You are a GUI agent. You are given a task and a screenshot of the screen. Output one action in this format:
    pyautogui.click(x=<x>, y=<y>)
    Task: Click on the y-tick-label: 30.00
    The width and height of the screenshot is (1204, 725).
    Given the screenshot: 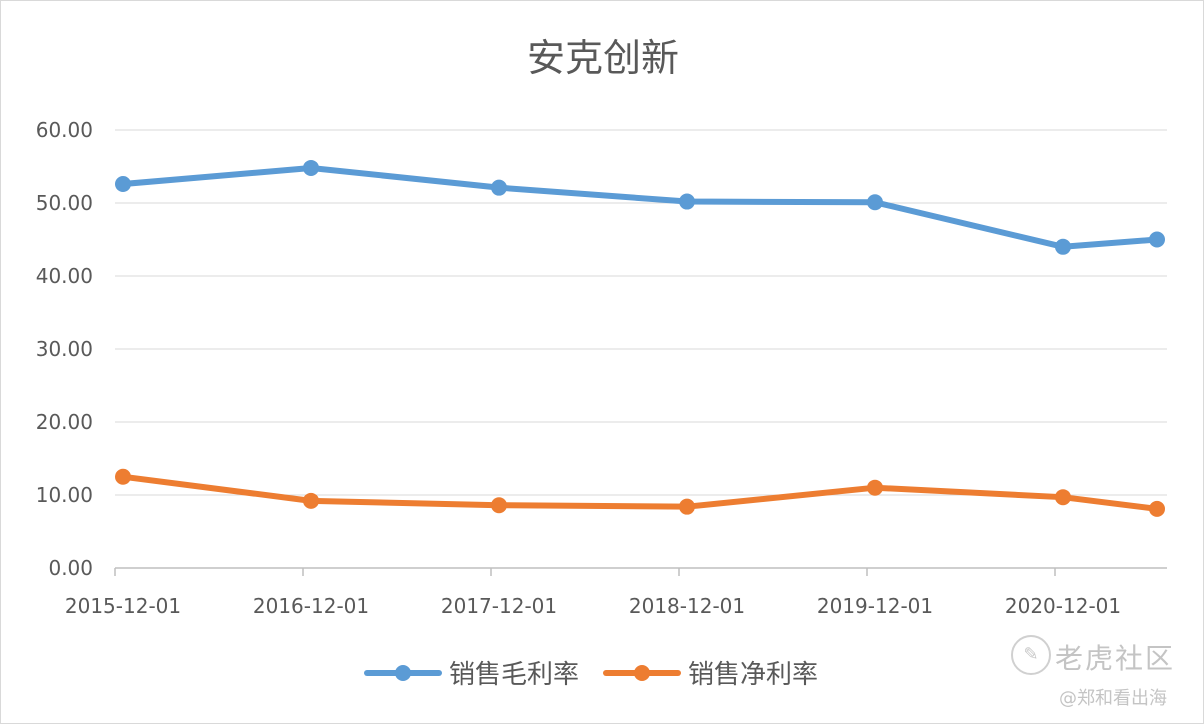 What is the action you would take?
    pyautogui.click(x=64, y=349)
    